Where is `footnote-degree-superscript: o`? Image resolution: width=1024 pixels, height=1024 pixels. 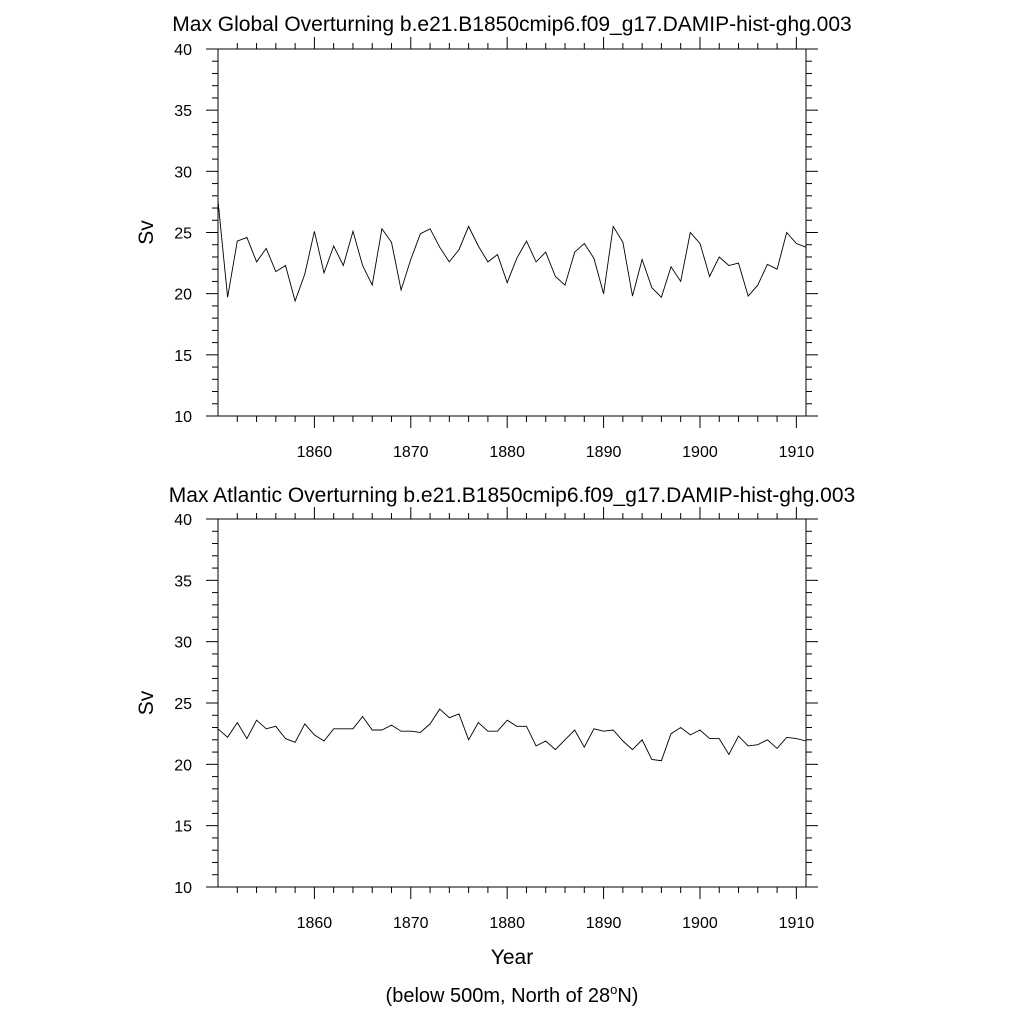
footnote-degree-superscript: o is located at coordinates (613, 989).